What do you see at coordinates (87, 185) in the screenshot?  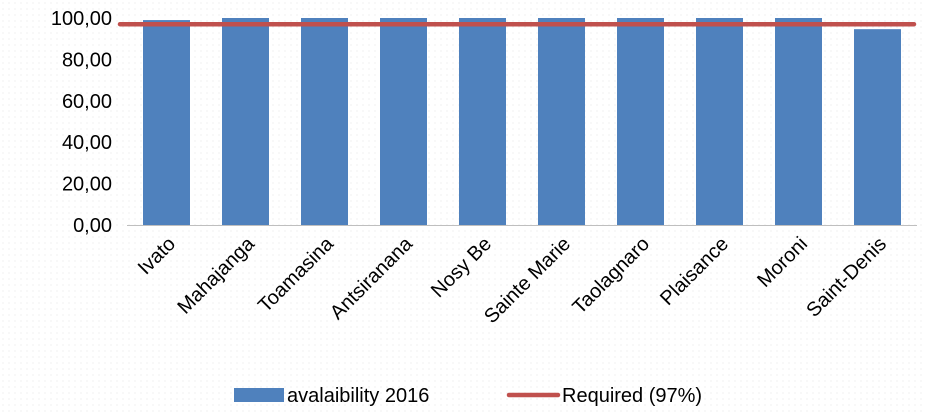 I see `y-tick-label: 20,00` at bounding box center [87, 185].